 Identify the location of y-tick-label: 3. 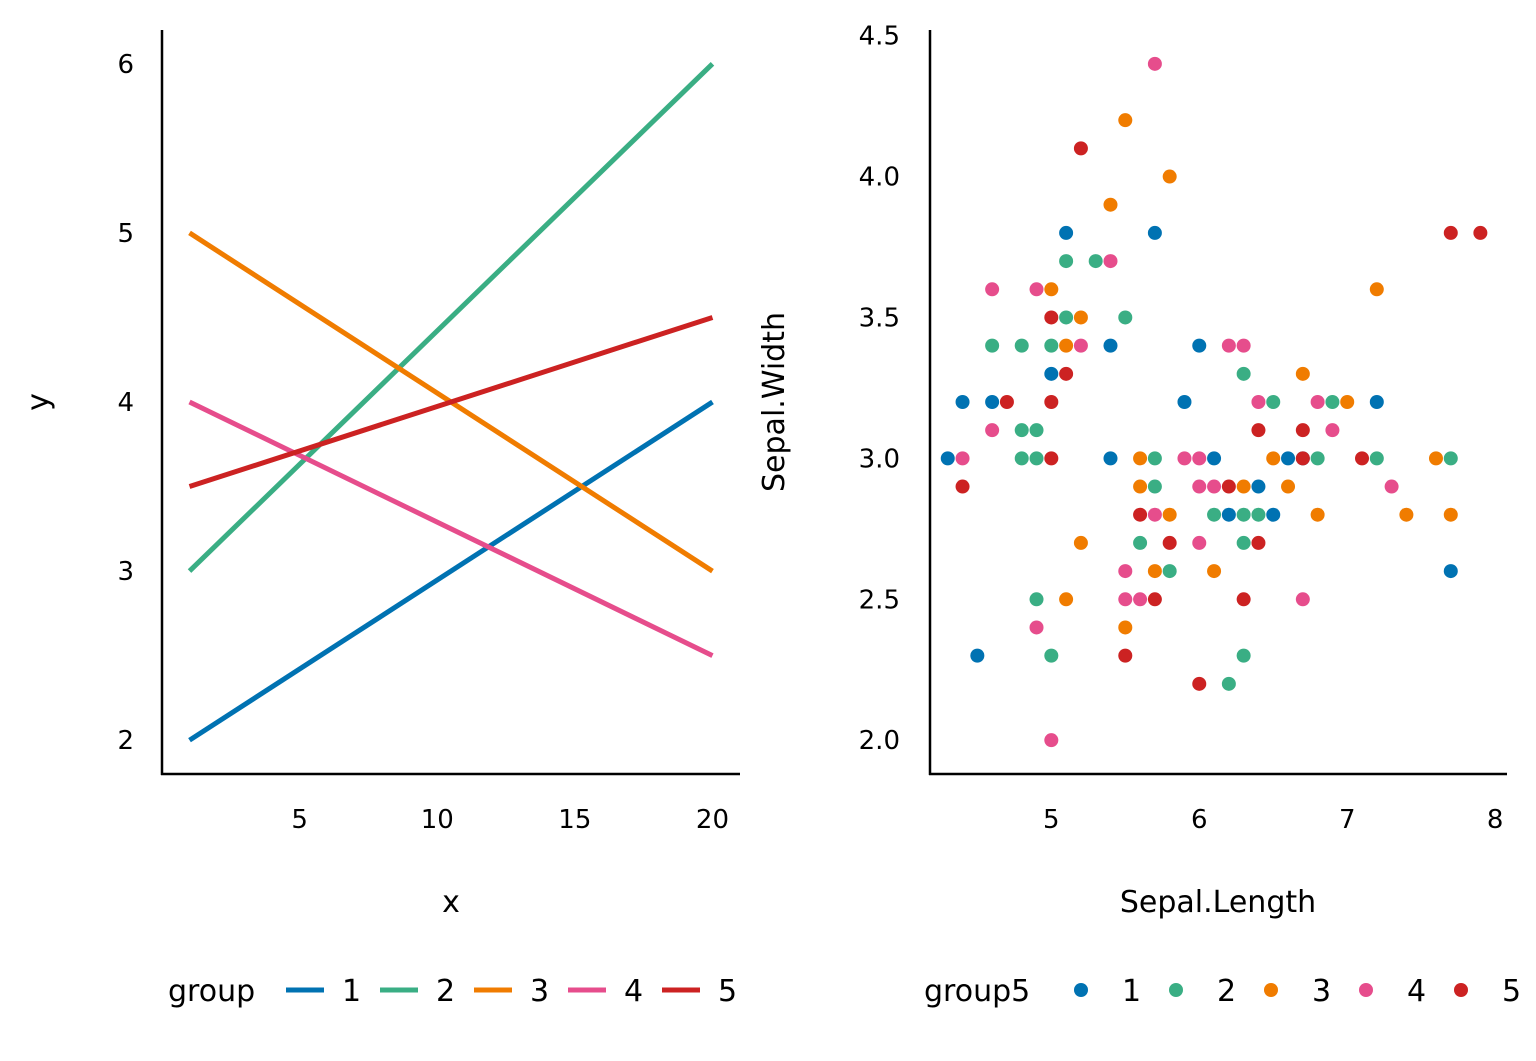
(125, 572).